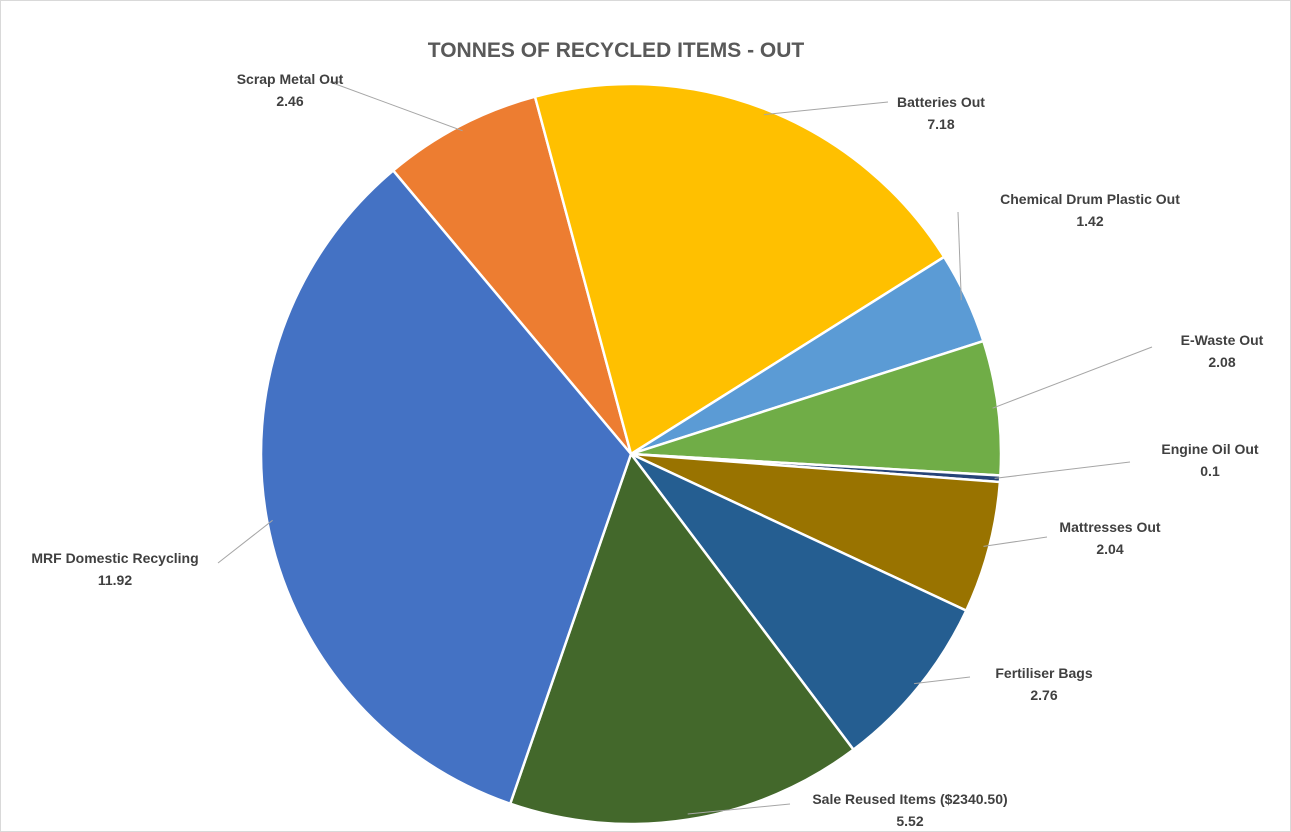 The height and width of the screenshot is (832, 1291). I want to click on pie-slice-scrap-metal-out, so click(512, 275).